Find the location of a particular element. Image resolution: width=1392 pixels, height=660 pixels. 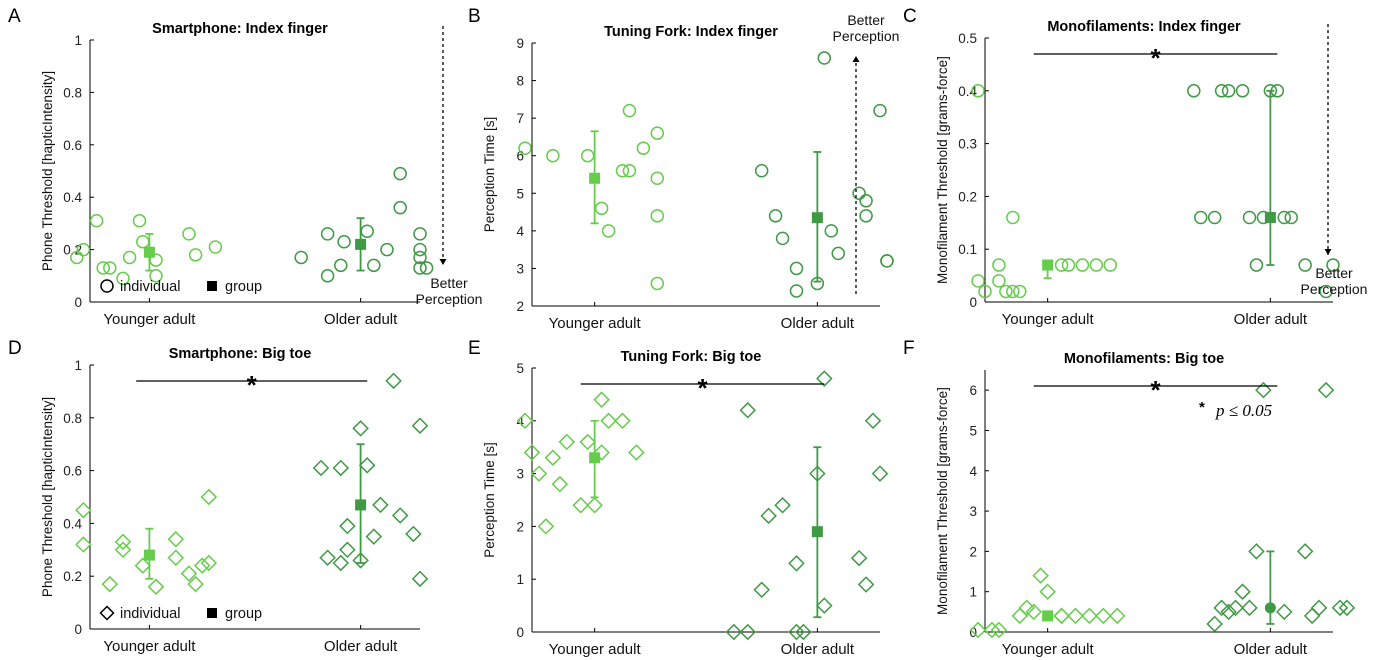

y-tick-label: 5 is located at coordinates (520, 368).